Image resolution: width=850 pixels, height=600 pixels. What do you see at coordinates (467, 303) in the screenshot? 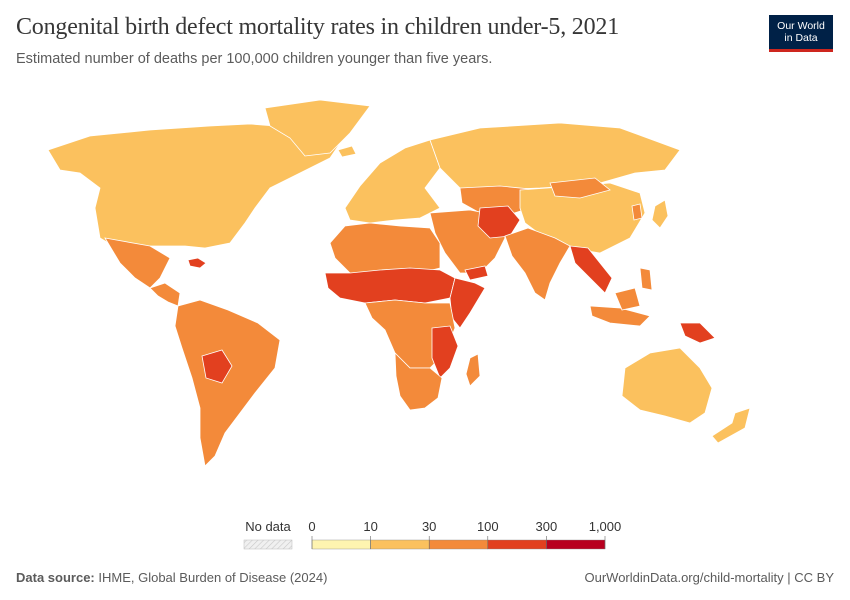
I see `region-horn-of-africa` at bounding box center [467, 303].